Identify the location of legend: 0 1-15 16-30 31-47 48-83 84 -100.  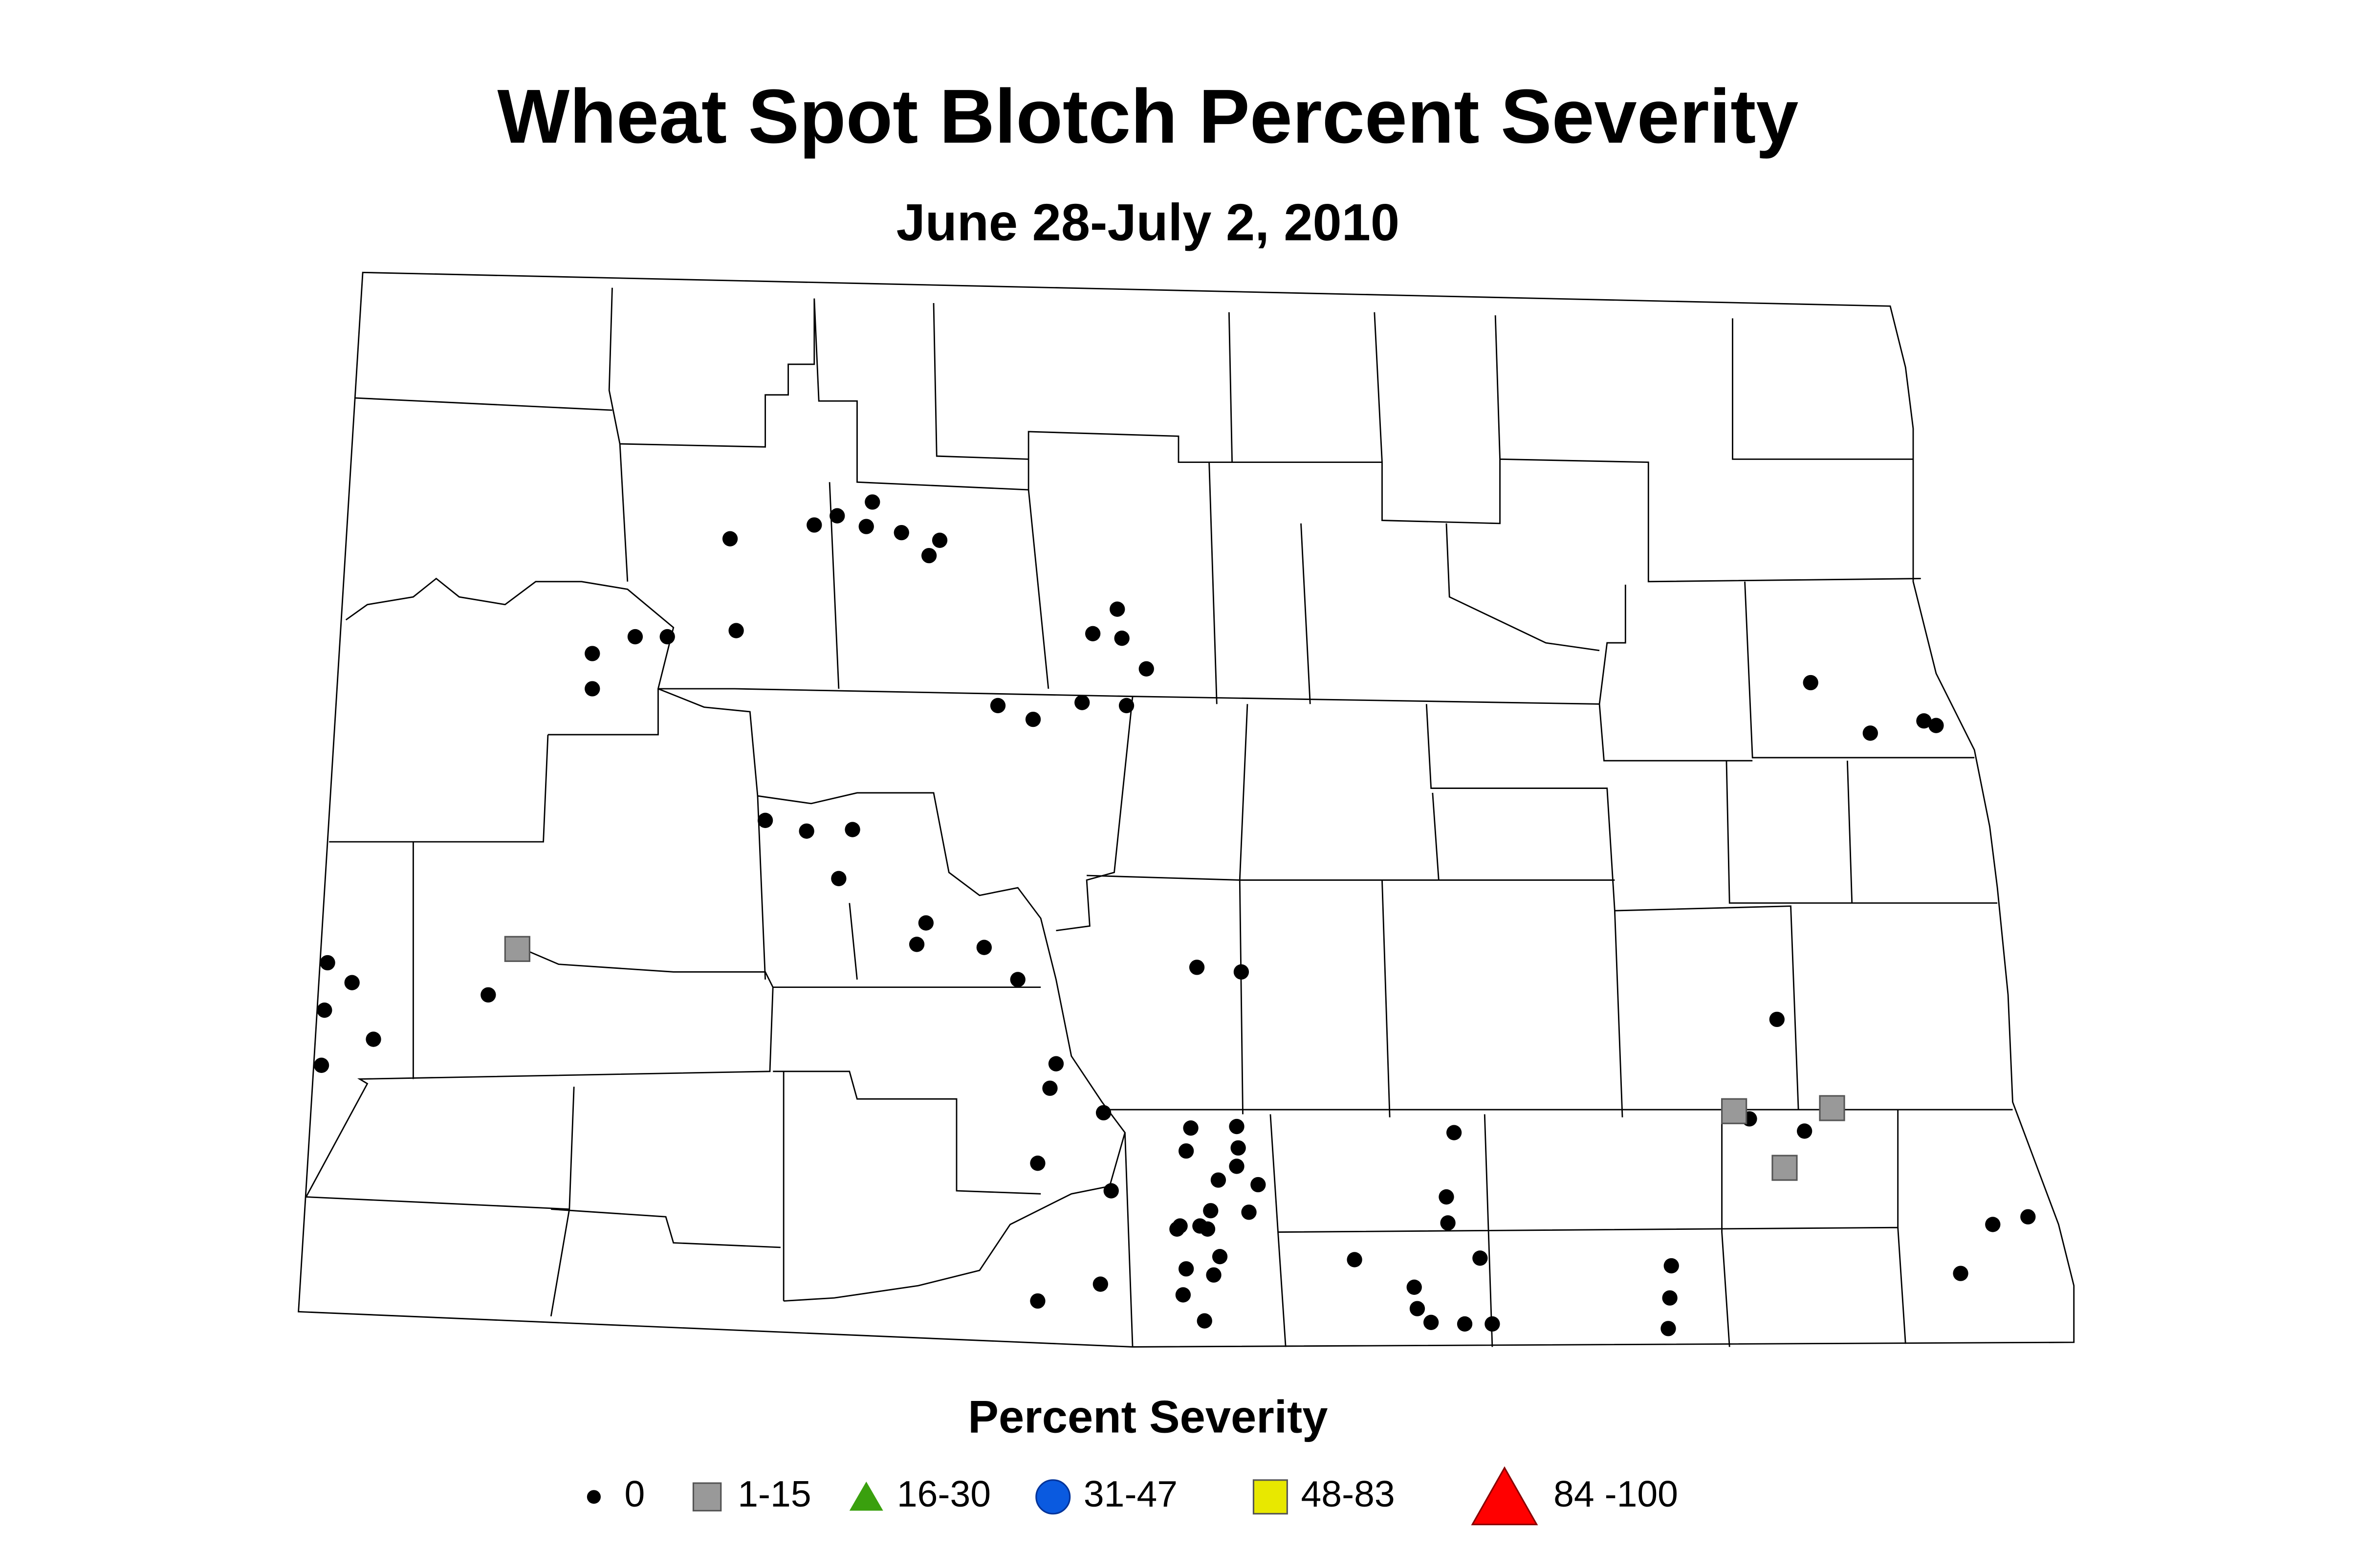
(1132, 1496).